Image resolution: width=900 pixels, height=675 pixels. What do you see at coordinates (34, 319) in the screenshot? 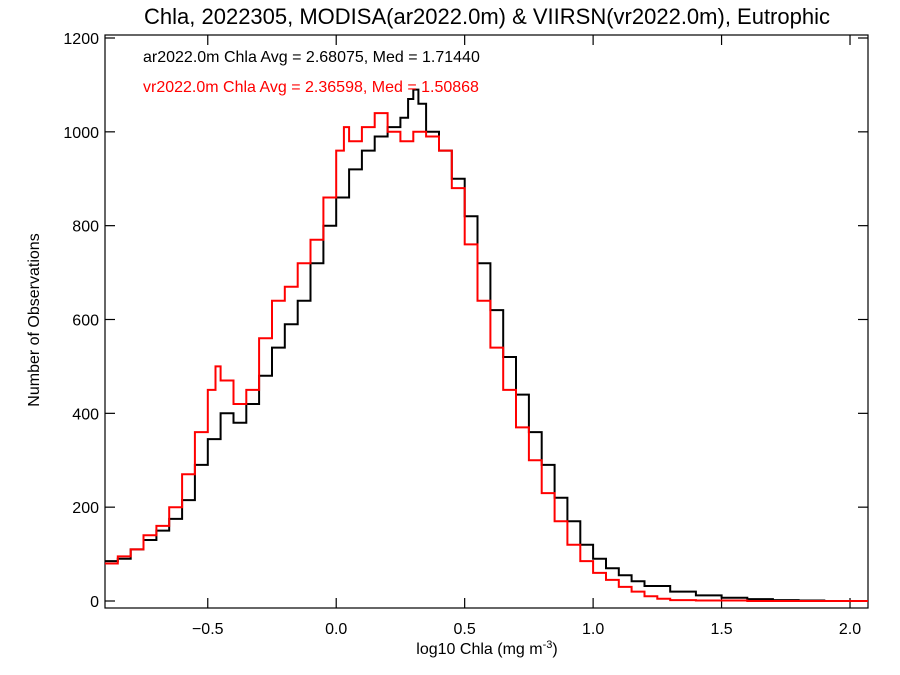
I see `y-axis-label: Number of Observations` at bounding box center [34, 319].